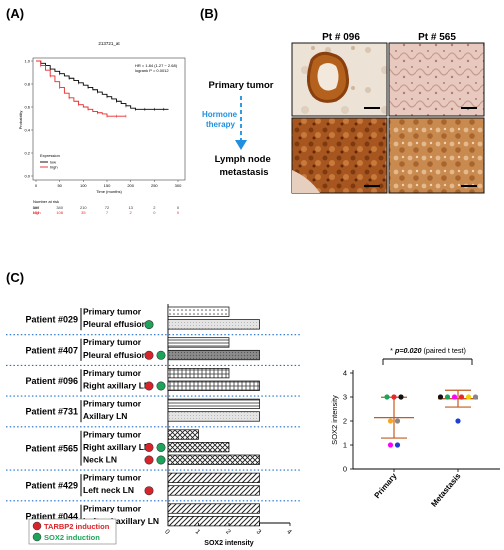 The width and height of the screenshot is (504, 550). Describe the element at coordinates (15, 13) in the screenshot. I see `panel-label-a: (A)` at that location.